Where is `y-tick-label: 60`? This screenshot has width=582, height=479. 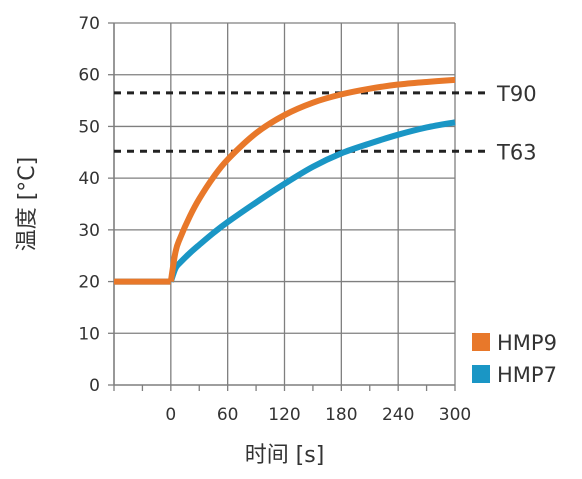
y-tick-label: 60 is located at coordinates (89, 76).